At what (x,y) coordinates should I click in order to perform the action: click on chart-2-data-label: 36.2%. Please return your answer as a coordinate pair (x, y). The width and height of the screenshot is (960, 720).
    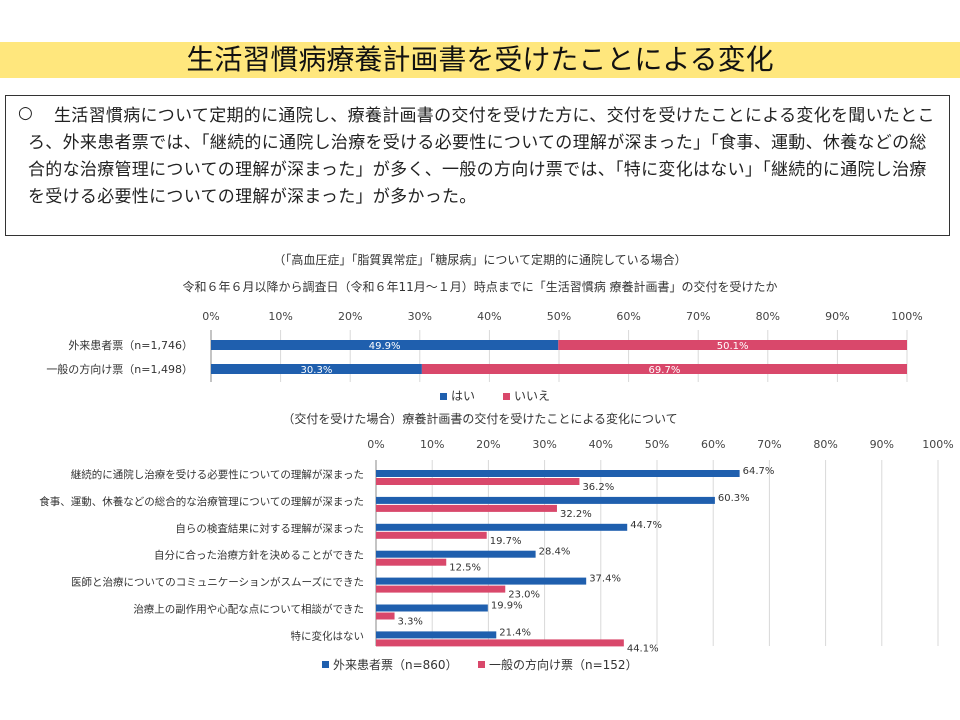
    Looking at the image, I should click on (598, 487).